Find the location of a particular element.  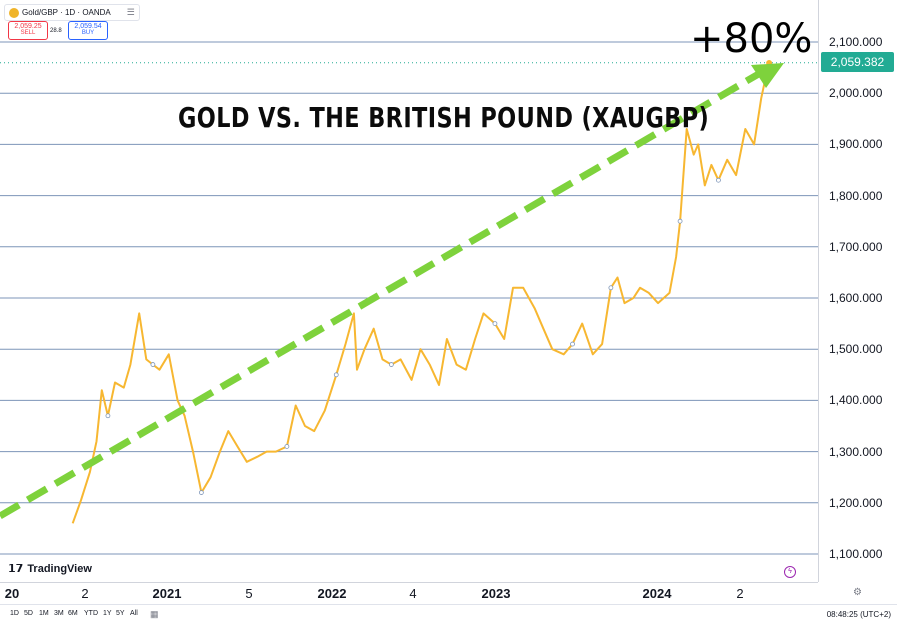

range-button-6m: 6M is located at coordinates (73, 613).